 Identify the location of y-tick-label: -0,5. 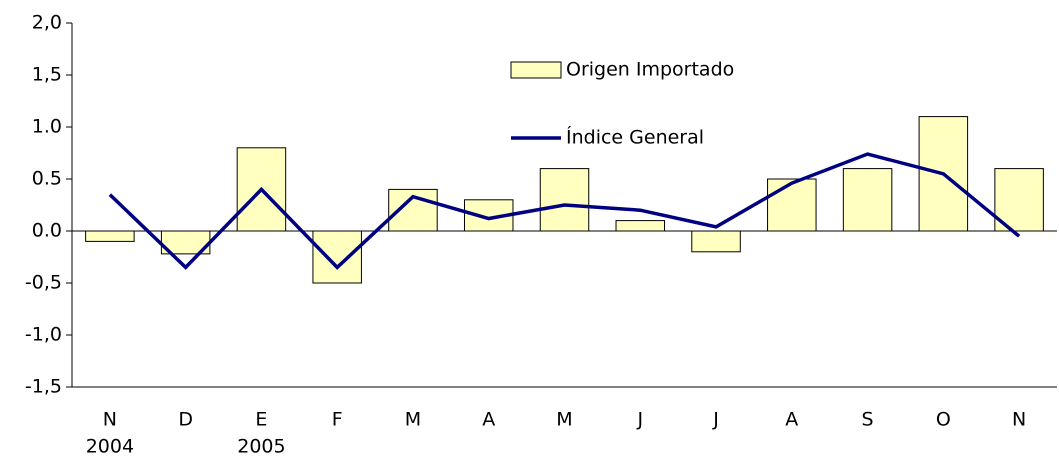
(43, 283).